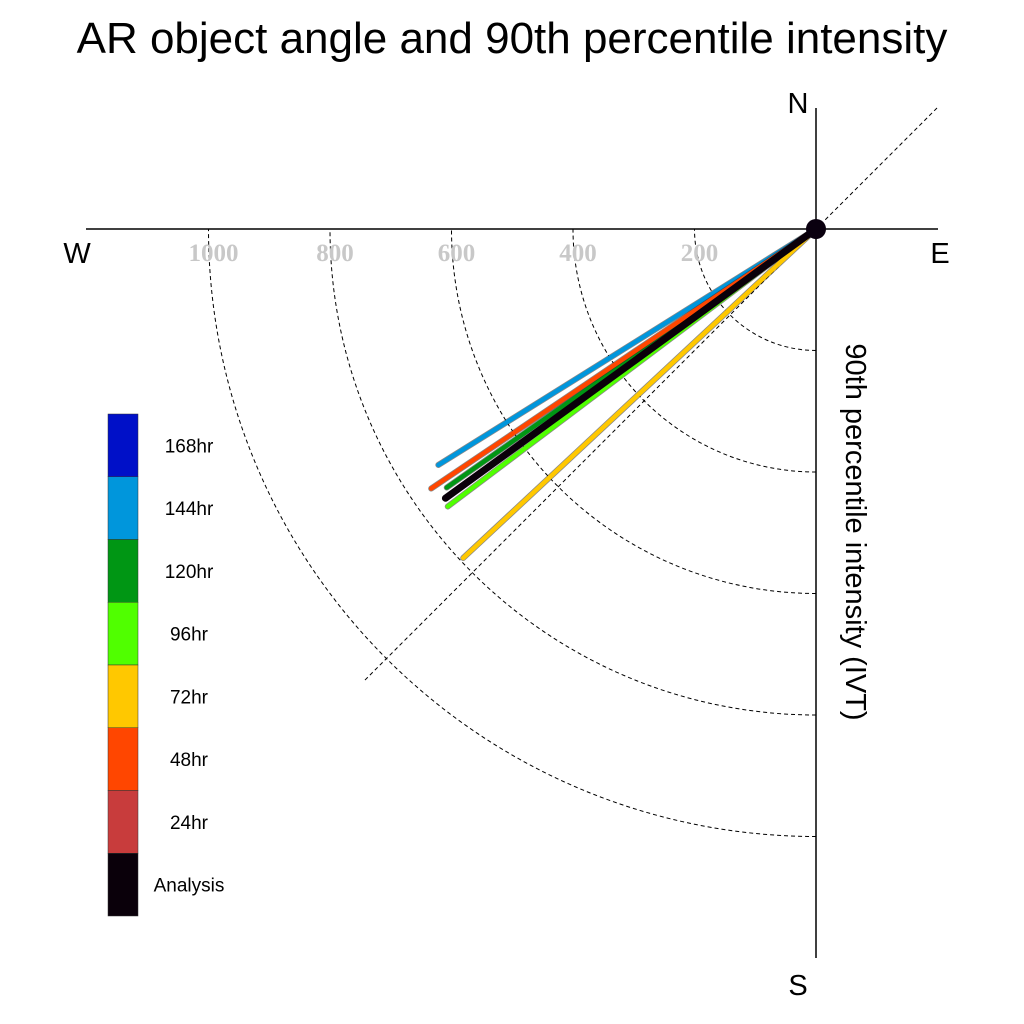 Image resolution: width=1024 pixels, height=1024 pixels. I want to click on radial-tick-label: 200, so click(700, 253).